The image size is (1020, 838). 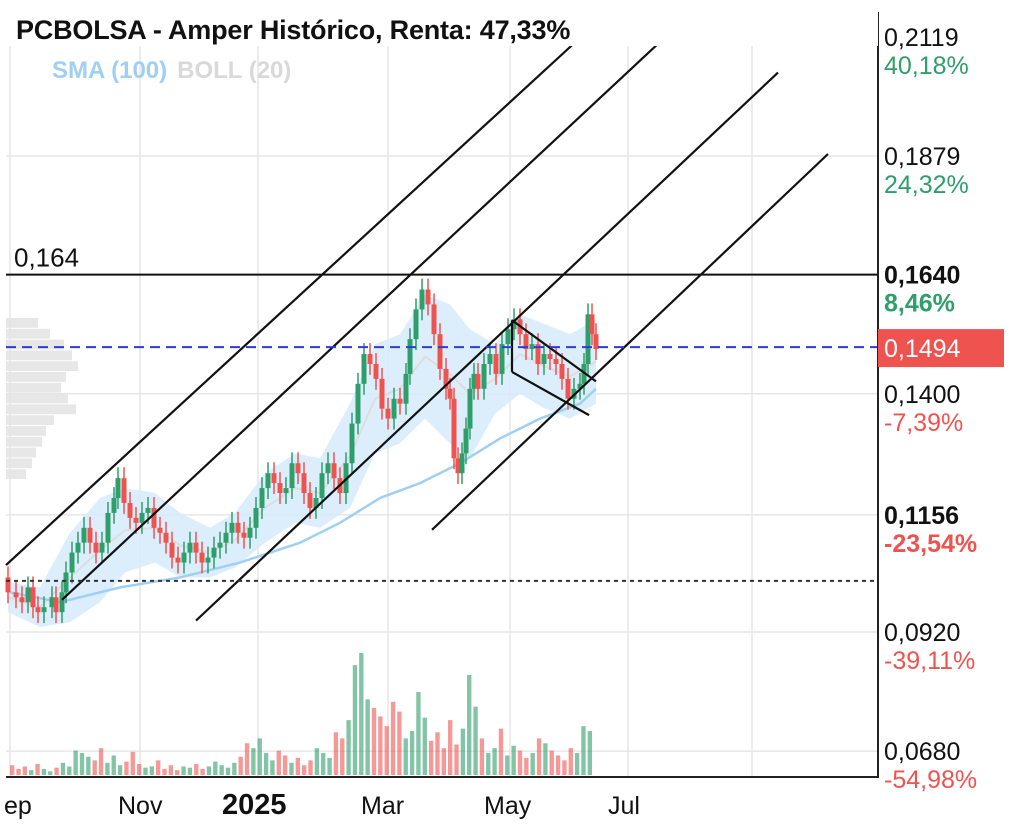 What do you see at coordinates (110, 70) in the screenshot?
I see `legend-sma: SMA (100)` at bounding box center [110, 70].